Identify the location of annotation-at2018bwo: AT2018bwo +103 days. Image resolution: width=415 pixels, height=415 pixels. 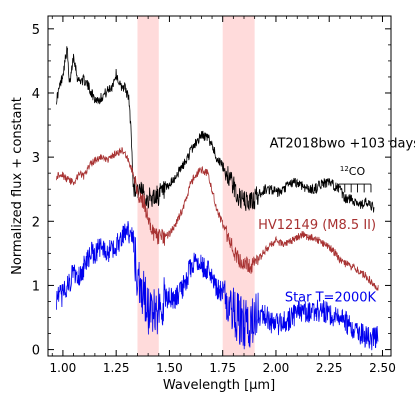
(342, 144).